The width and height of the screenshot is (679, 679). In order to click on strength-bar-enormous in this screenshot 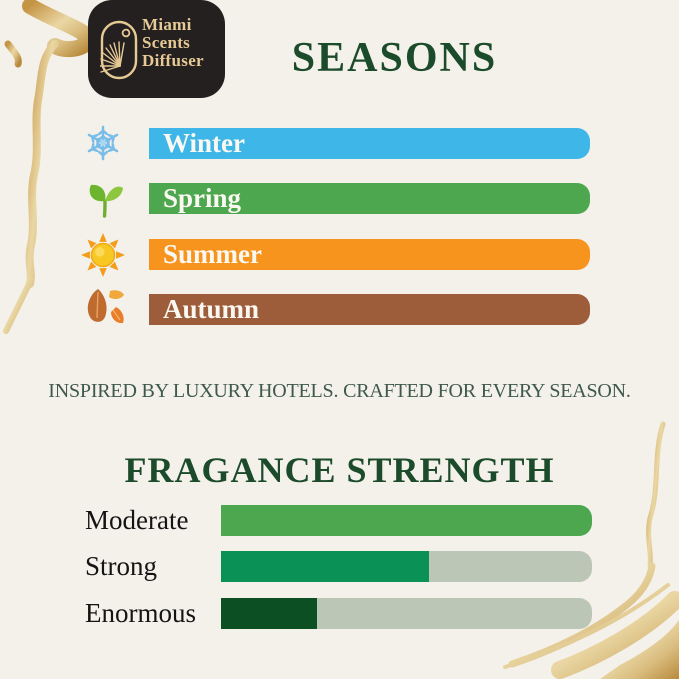, I will do `click(406, 613)`.